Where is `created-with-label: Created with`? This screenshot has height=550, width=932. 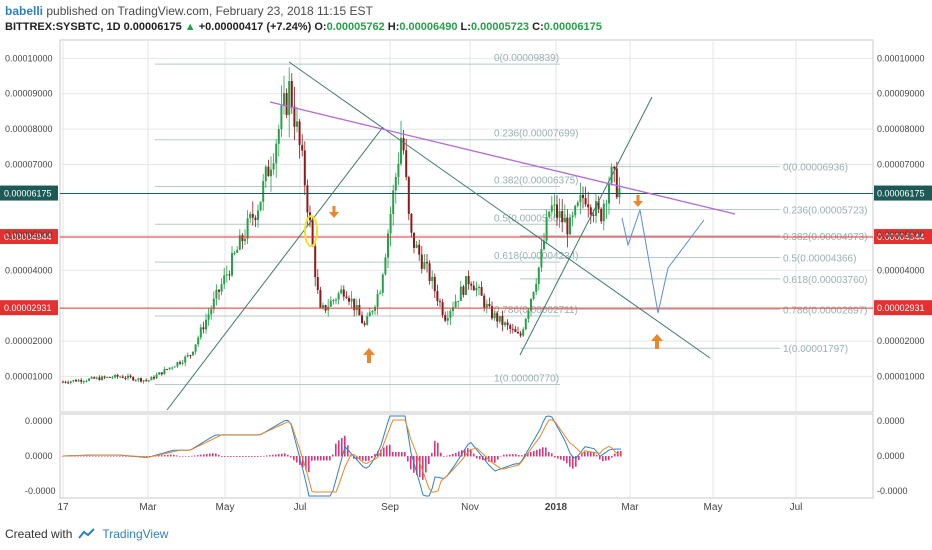 created-with-label: Created with is located at coordinates (39, 534).